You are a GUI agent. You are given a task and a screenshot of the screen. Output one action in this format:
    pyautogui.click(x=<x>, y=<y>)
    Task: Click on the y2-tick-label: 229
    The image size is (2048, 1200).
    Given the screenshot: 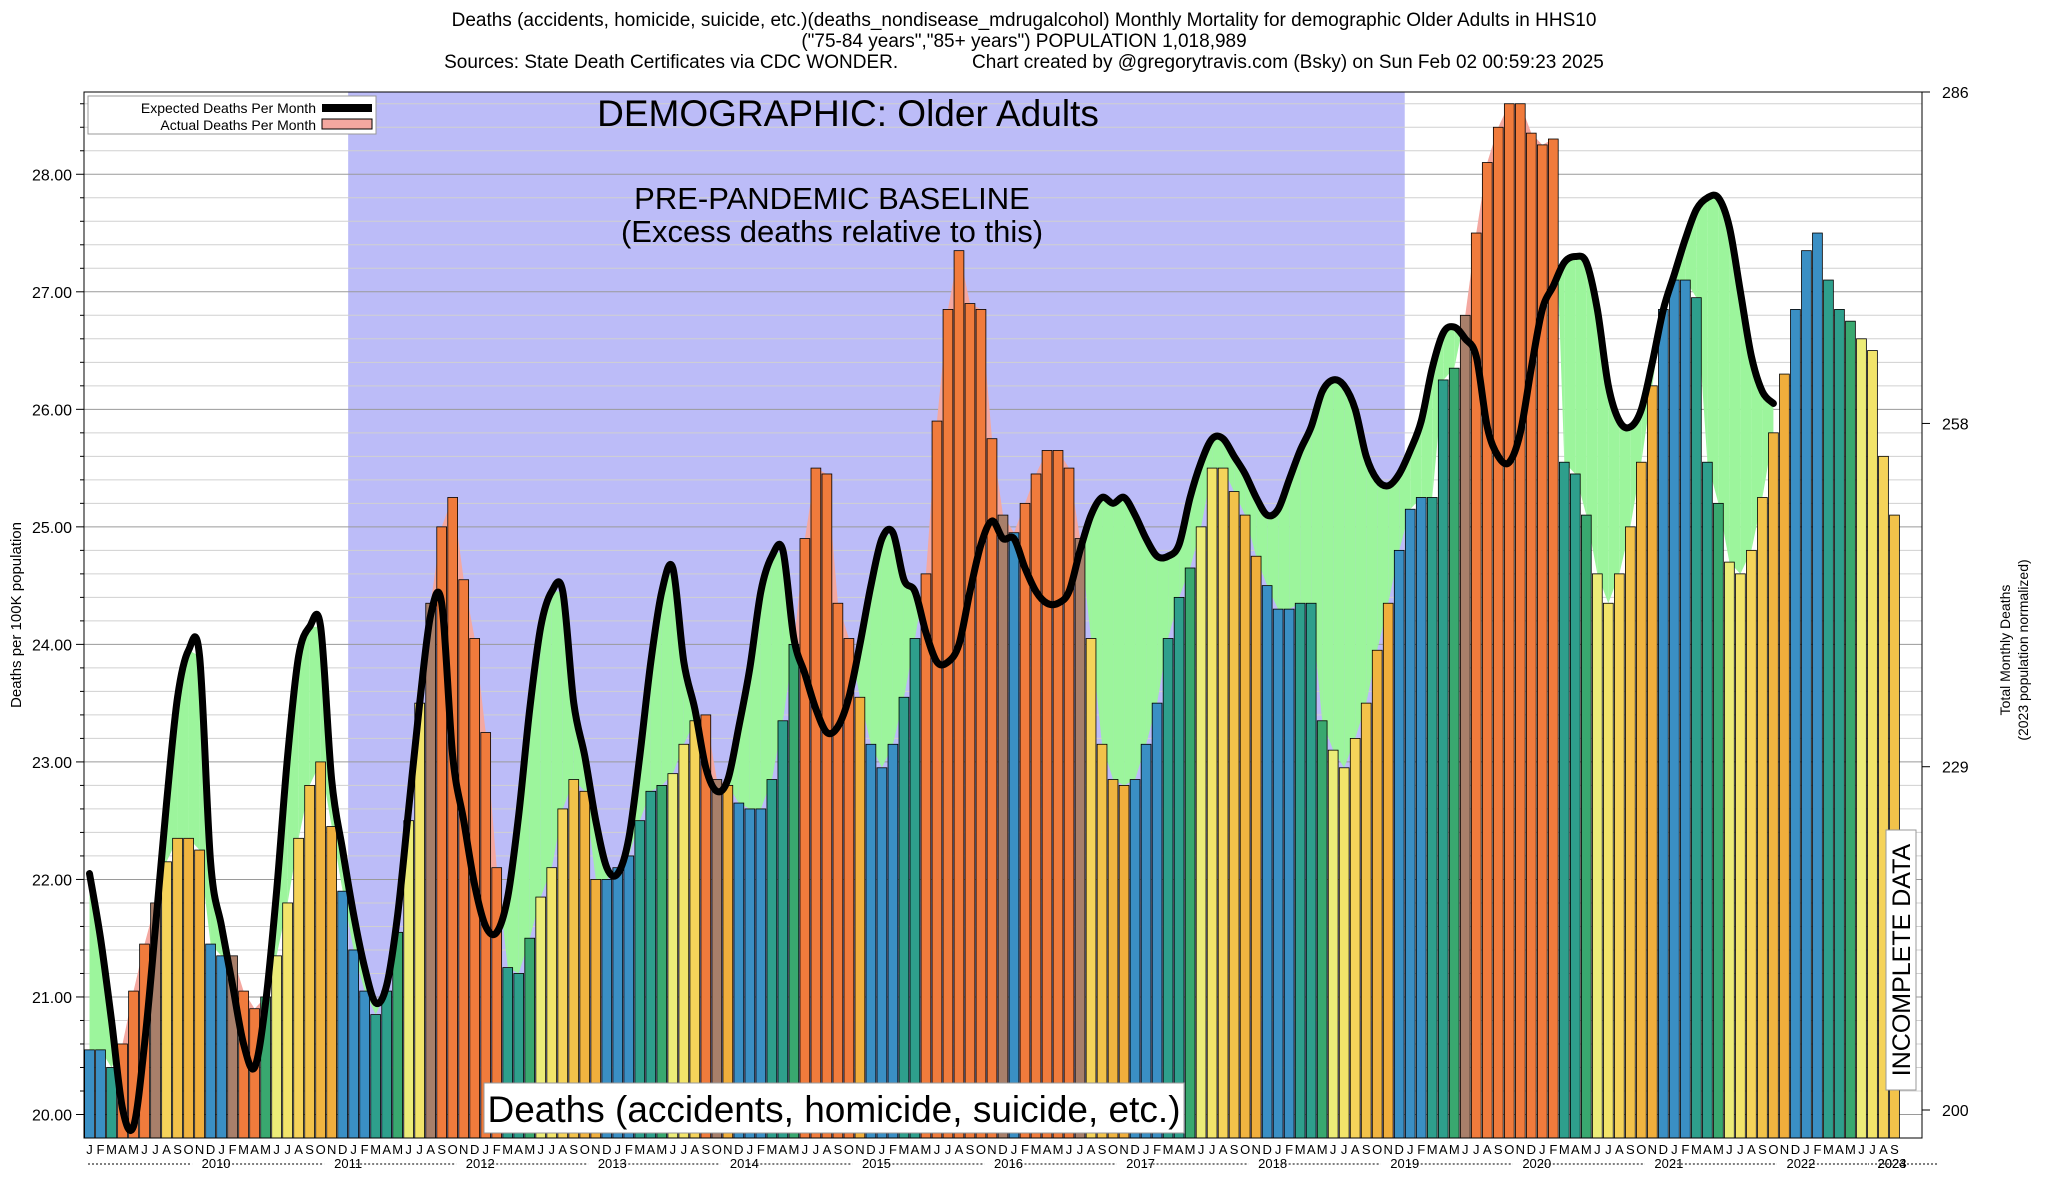 What is the action you would take?
    pyautogui.click(x=1955, y=768)
    